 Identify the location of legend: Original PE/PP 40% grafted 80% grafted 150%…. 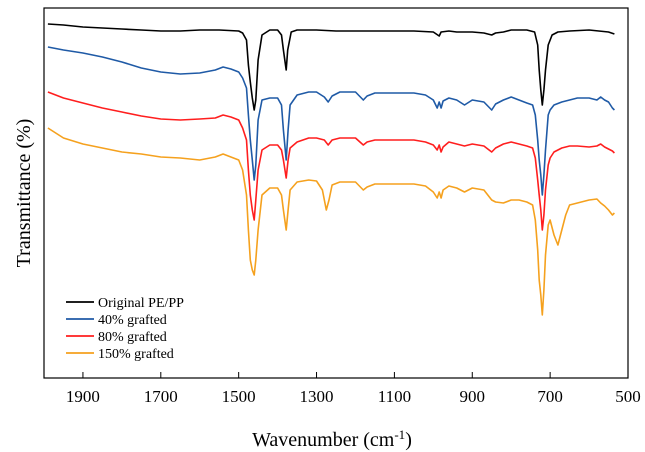
(125, 329).